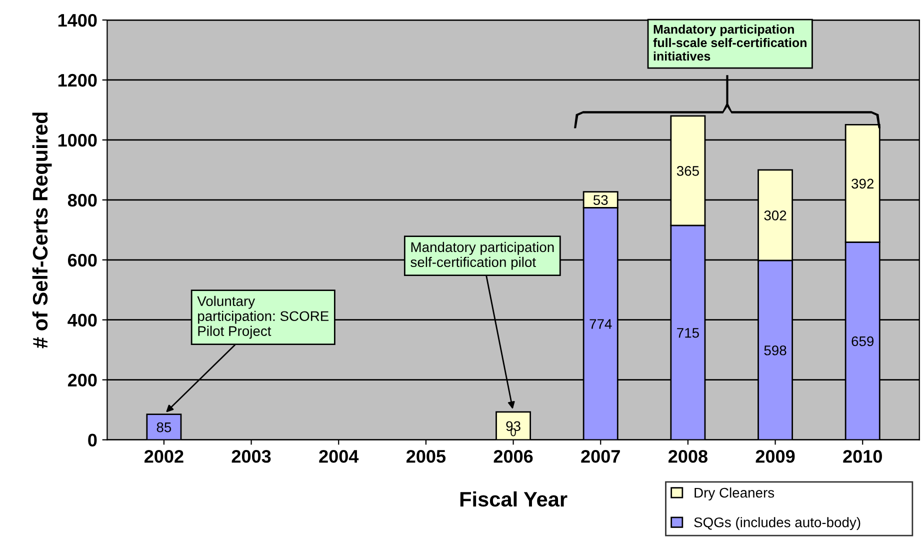 This screenshot has width=924, height=556. What do you see at coordinates (514, 499) in the screenshot?
I see `x-axis-title: Fiscal Year` at bounding box center [514, 499].